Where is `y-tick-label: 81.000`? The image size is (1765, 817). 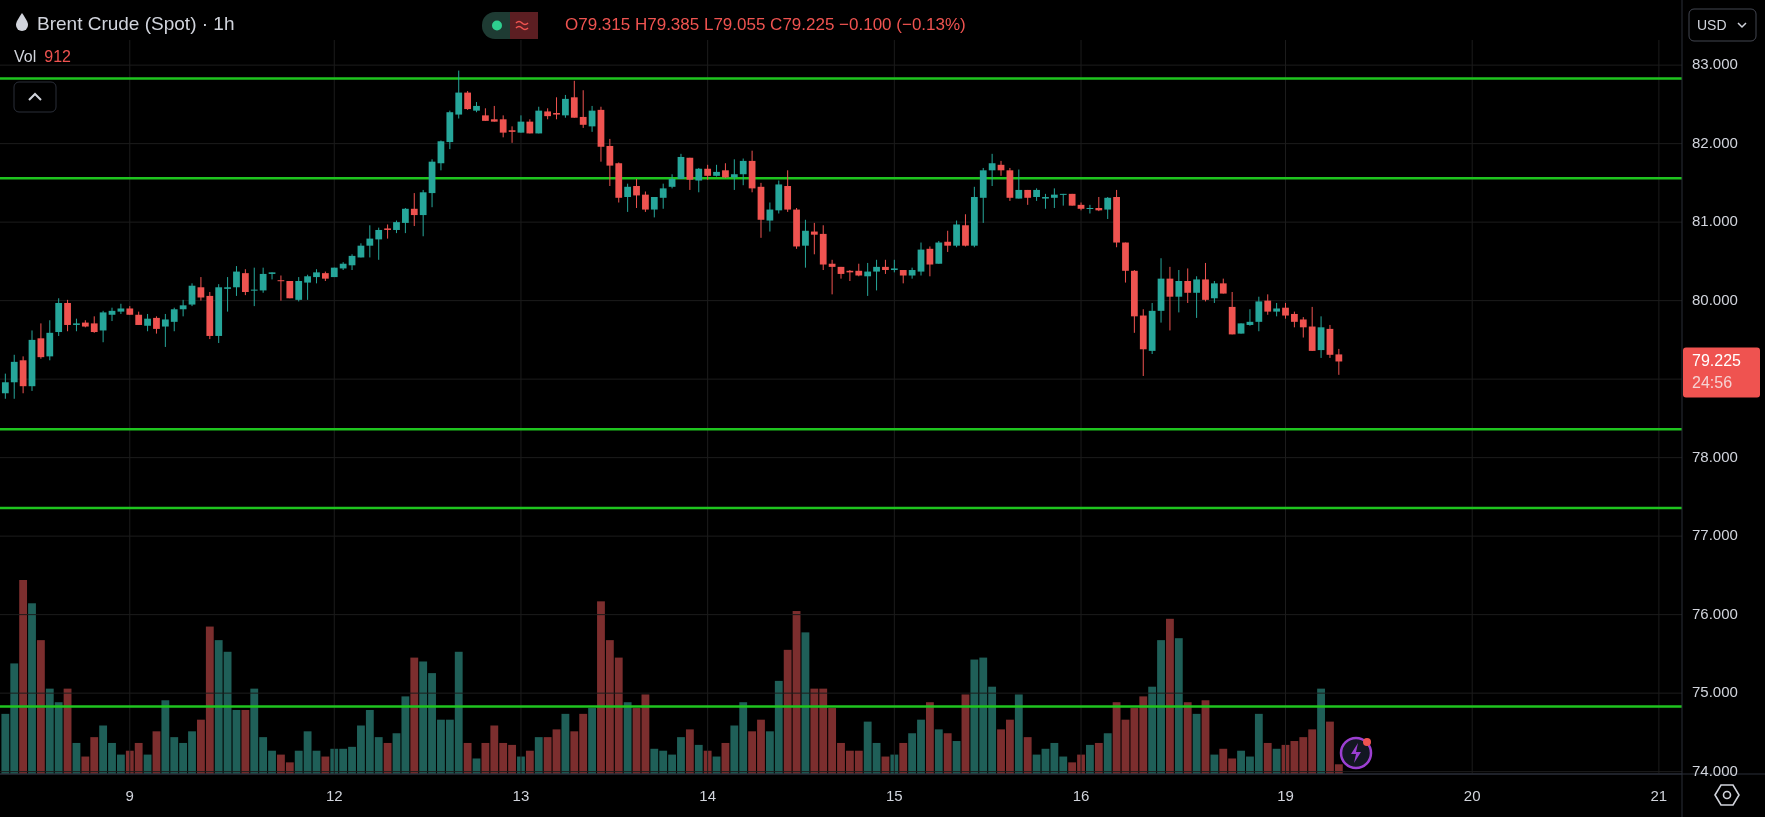
y-tick-label: 81.000 is located at coordinates (1715, 221).